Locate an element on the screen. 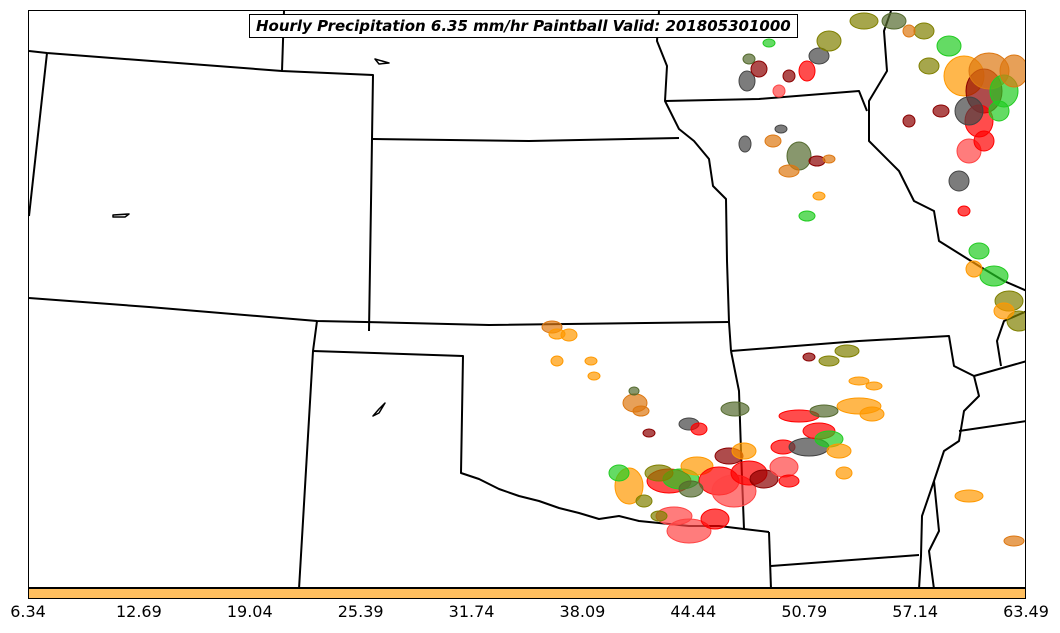 Image resolution: width=1060 pixels, height=633 pixels. colorbar-tick-label: 19.04 is located at coordinates (249, 611).